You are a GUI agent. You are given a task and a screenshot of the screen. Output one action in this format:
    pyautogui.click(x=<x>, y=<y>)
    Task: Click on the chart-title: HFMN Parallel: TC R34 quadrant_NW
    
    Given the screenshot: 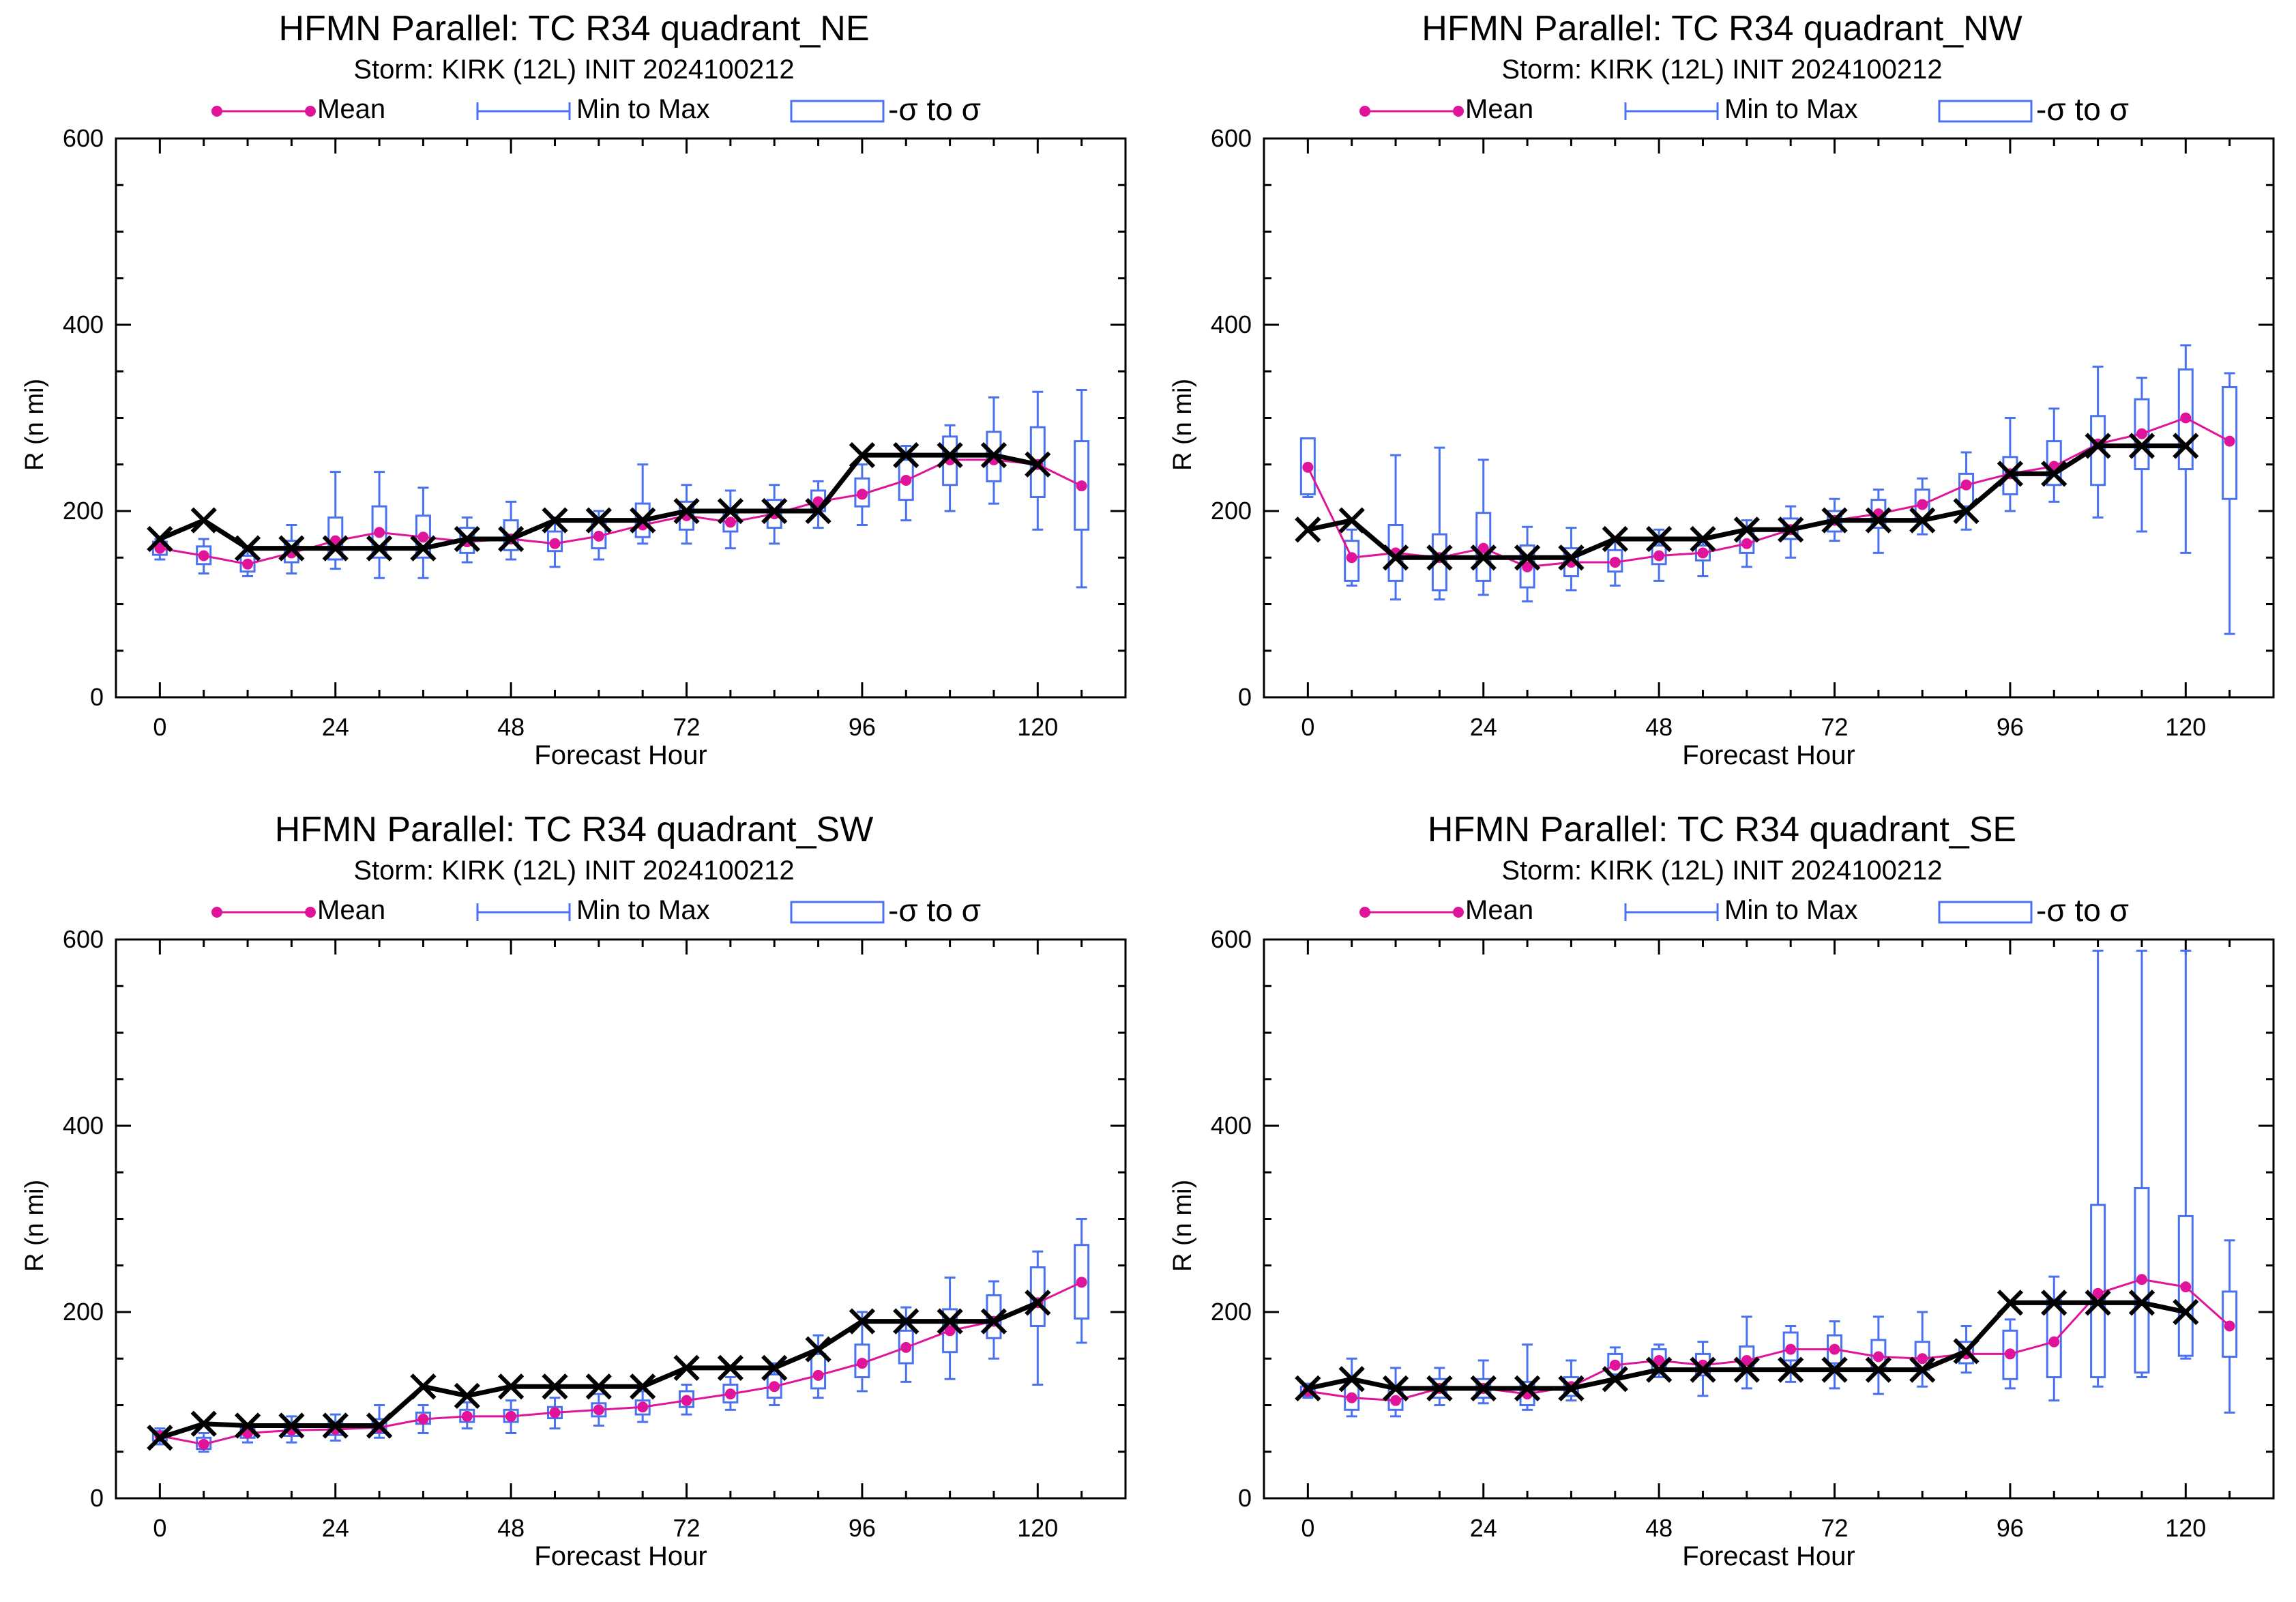 What is the action you would take?
    pyautogui.click(x=1722, y=28)
    